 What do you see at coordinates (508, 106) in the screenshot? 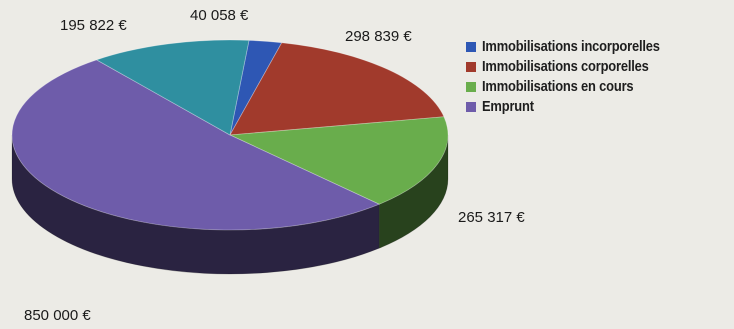
I see `legend-label-emprunt: Emprunt` at bounding box center [508, 106].